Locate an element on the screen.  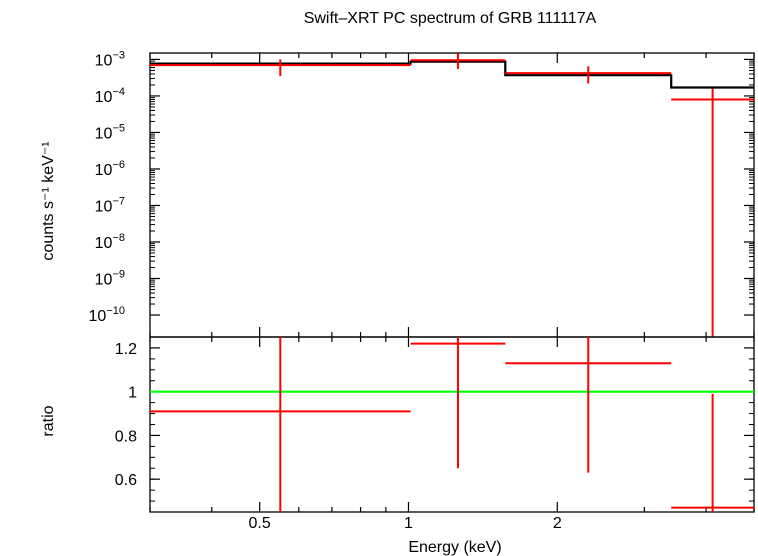
model-step-line is located at coordinates (452, 74).